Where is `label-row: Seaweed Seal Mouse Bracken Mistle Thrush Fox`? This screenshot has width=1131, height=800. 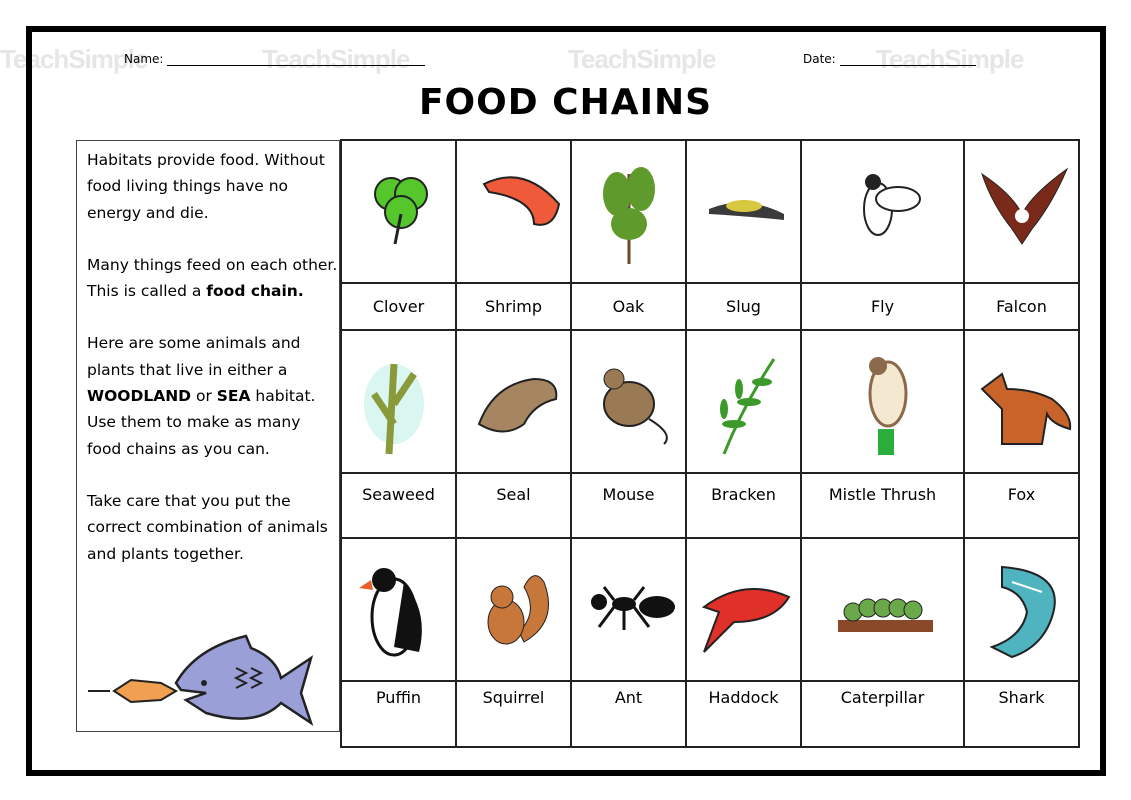 label-row: Seaweed Seal Mouse Bracken Mistle Thrush Fox is located at coordinates (710, 505).